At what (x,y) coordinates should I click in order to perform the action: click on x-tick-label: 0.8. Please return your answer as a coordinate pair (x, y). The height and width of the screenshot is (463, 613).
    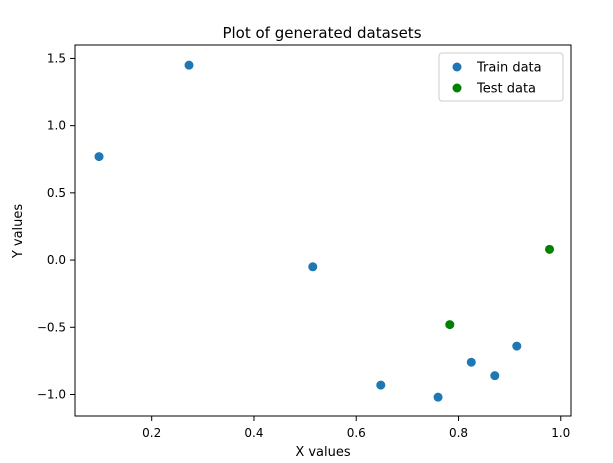
    Looking at the image, I should click on (458, 433).